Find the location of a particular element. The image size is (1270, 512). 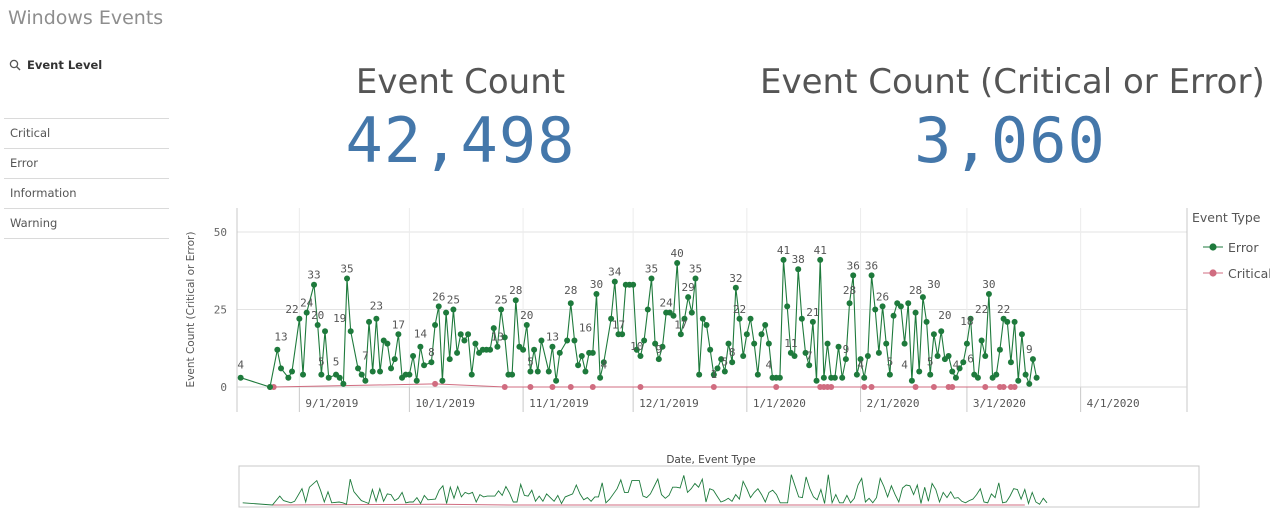

data-label: 30 is located at coordinates (933, 284).